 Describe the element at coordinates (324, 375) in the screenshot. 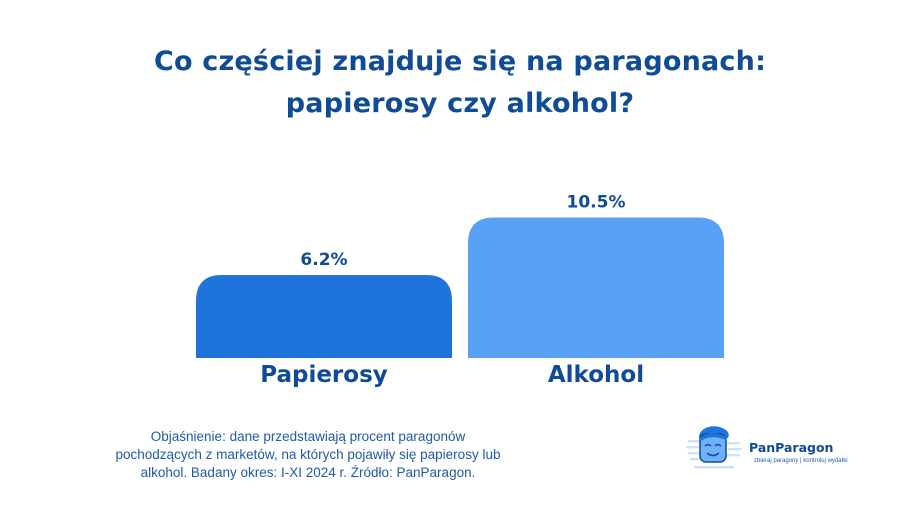

I see `category-label-papierosy: Papierosy` at that location.